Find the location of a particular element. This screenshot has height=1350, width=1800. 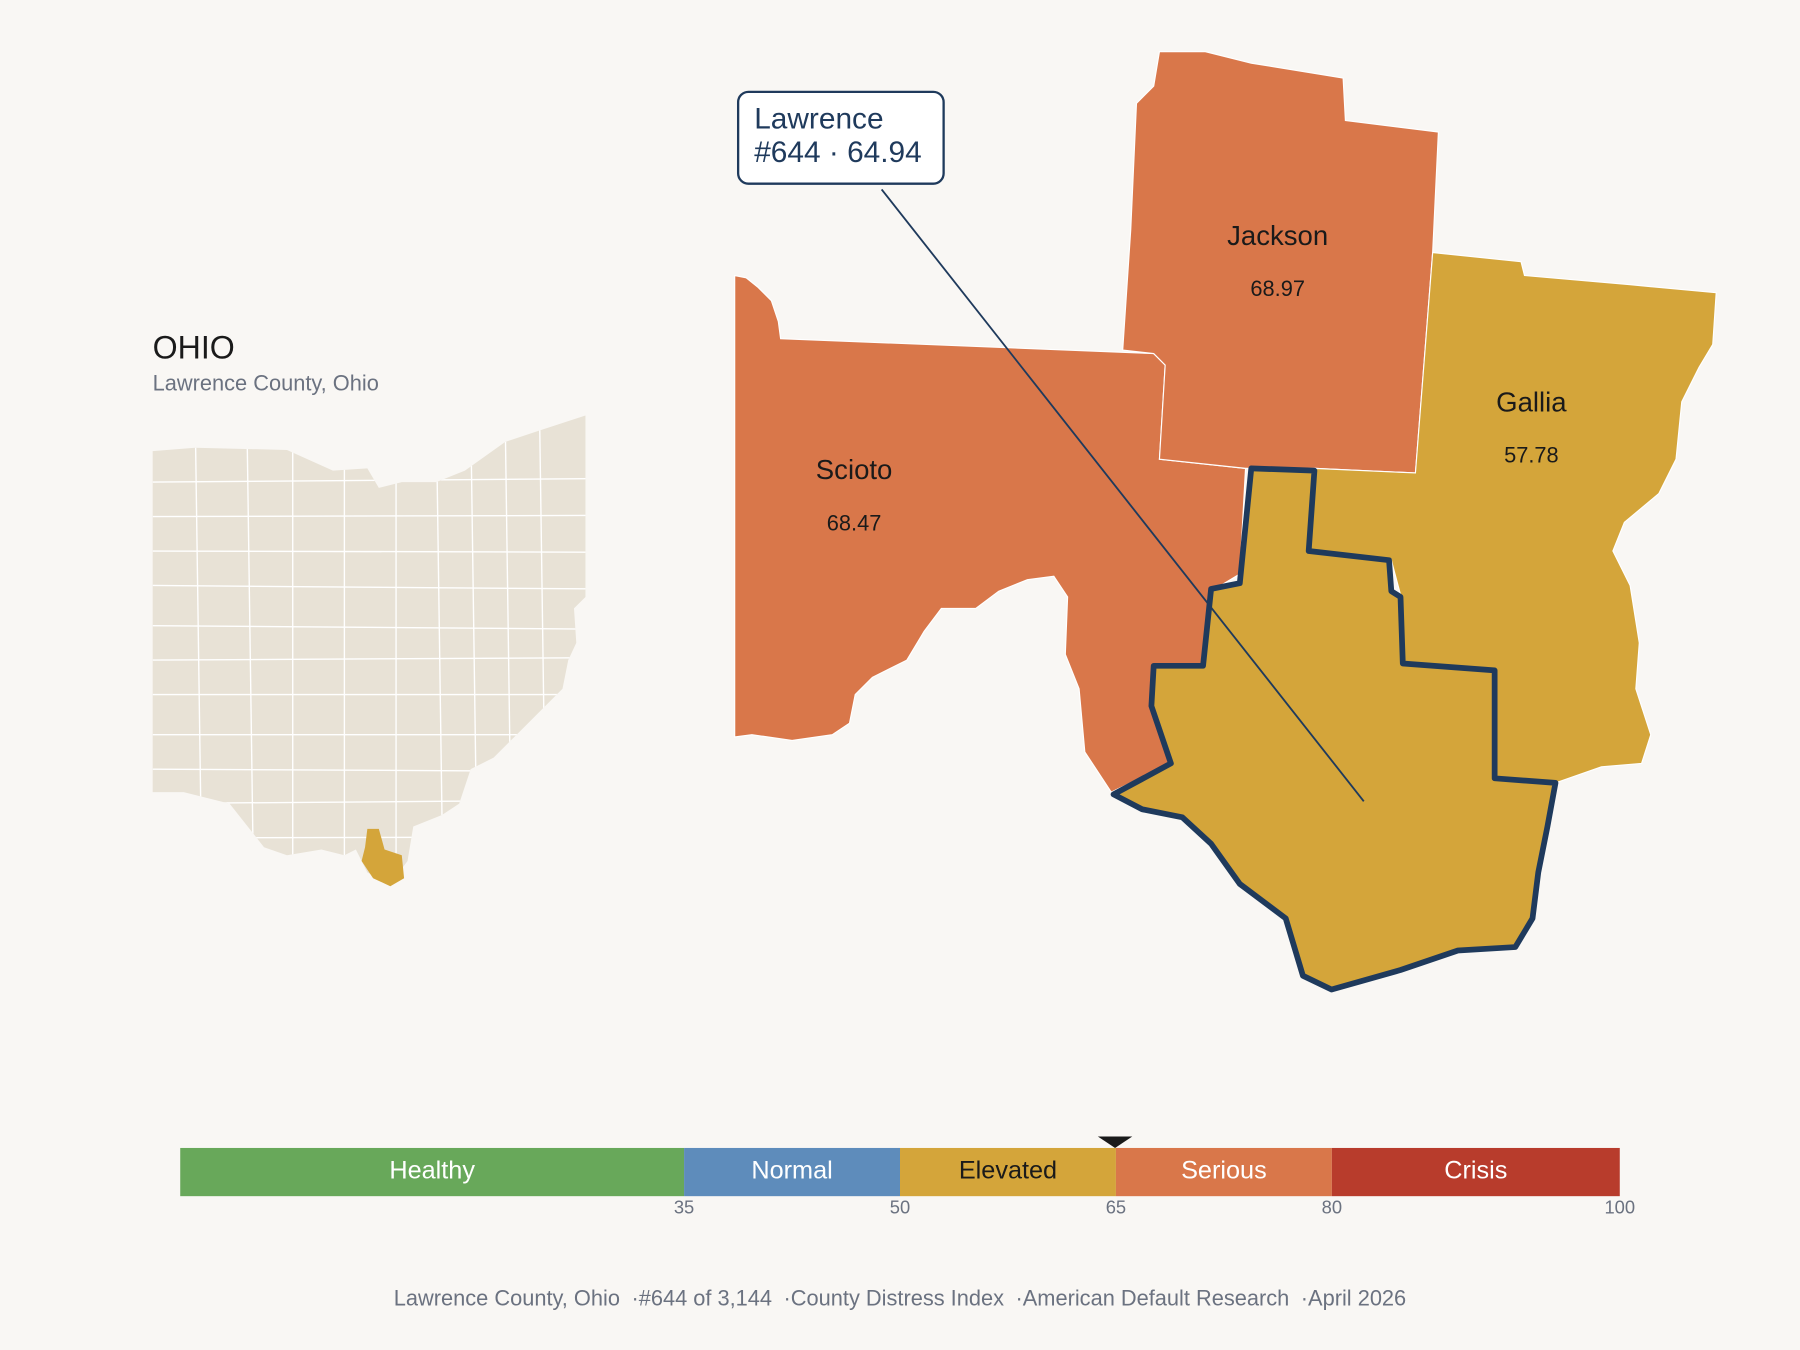

score-marker is located at coordinates (1115, 1142).